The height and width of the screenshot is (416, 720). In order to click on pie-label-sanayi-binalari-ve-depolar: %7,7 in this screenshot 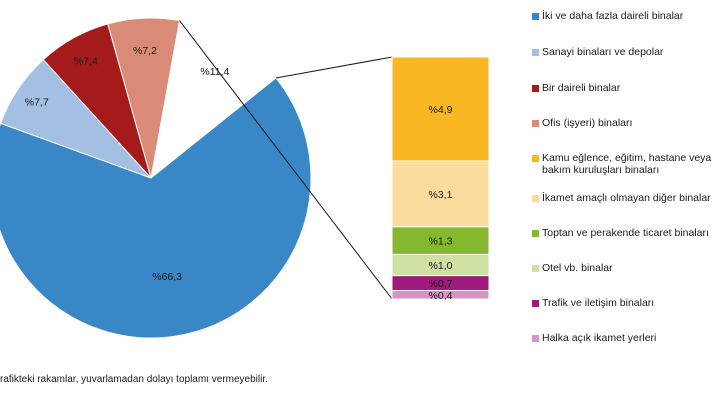, I will do `click(37, 102)`.